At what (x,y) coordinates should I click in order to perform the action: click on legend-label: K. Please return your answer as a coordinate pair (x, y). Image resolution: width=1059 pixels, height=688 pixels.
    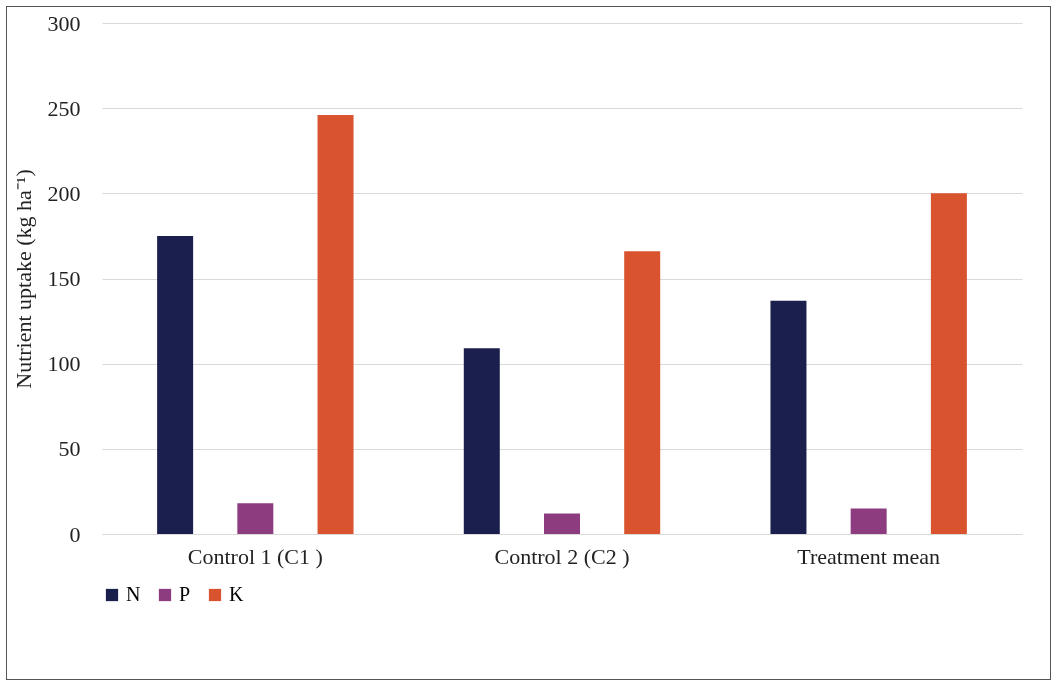
    Looking at the image, I should click on (236, 594).